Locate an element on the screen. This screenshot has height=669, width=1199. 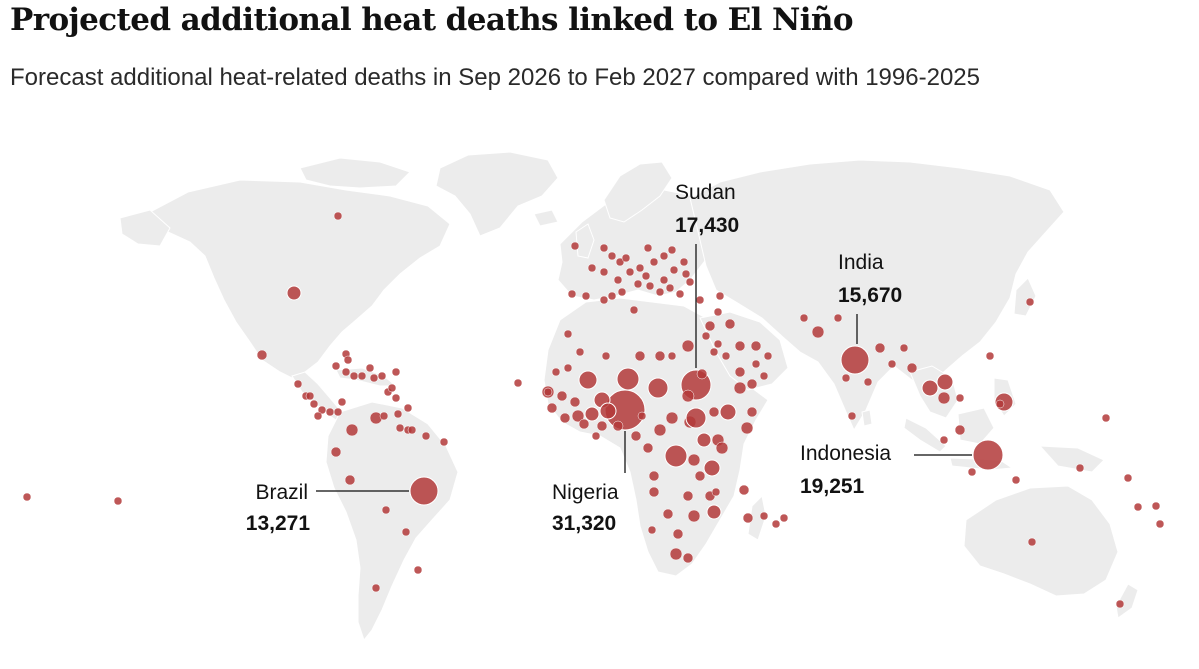
callout-country-sudan: Sudan is located at coordinates (705, 192).